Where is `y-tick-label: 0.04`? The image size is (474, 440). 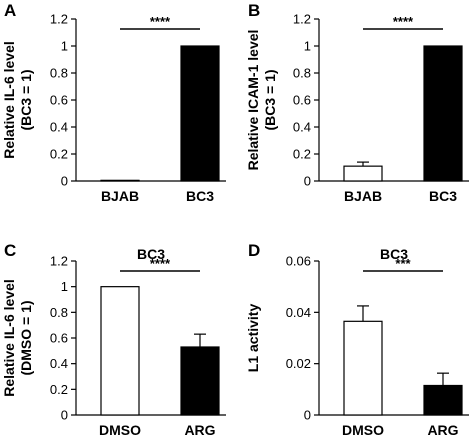 y-tick-label: 0.04 is located at coordinates (298, 312).